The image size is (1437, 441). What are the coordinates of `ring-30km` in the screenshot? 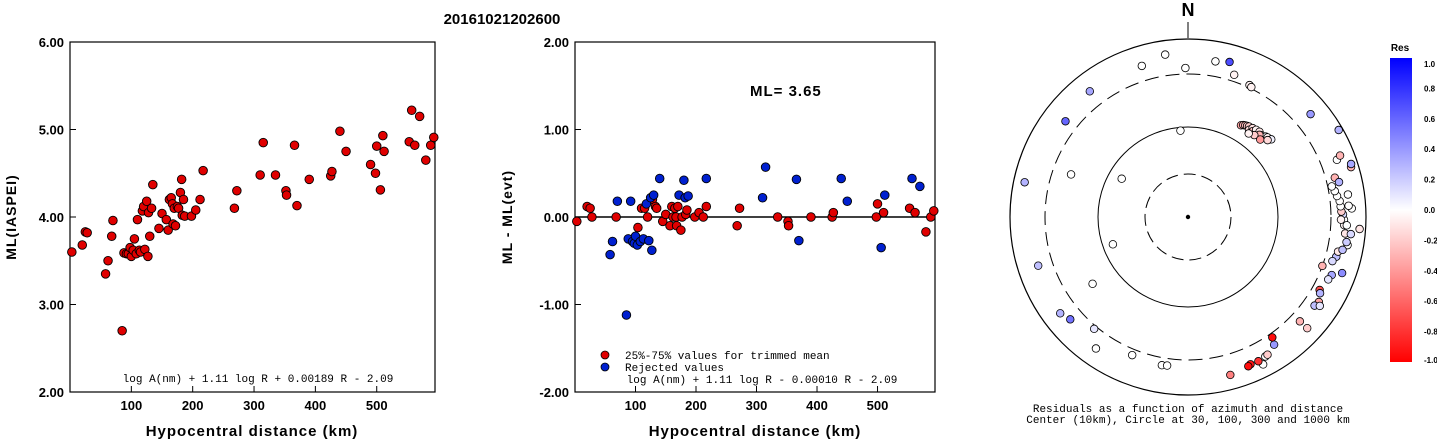 It's located at (1188, 217).